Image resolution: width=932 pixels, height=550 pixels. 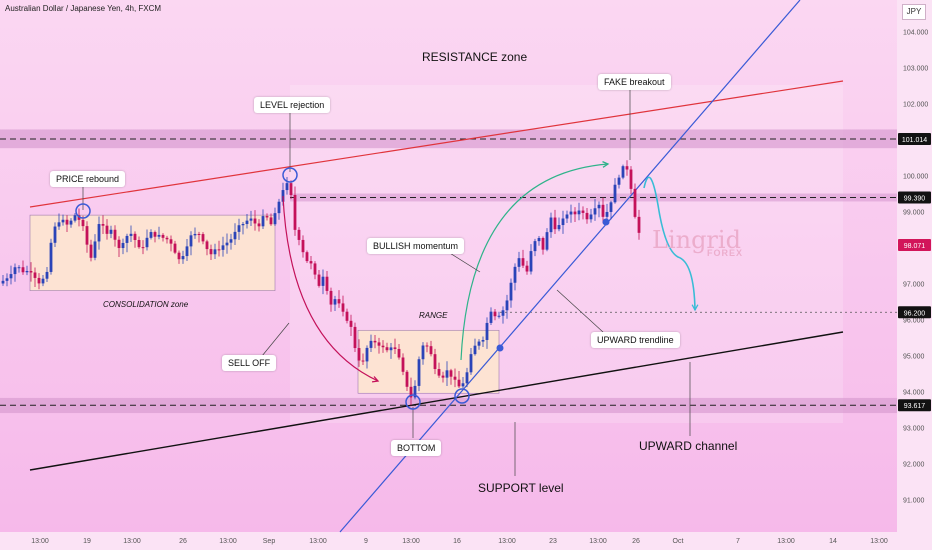 I want to click on level-tag-label: 93.617, so click(x=915, y=406).